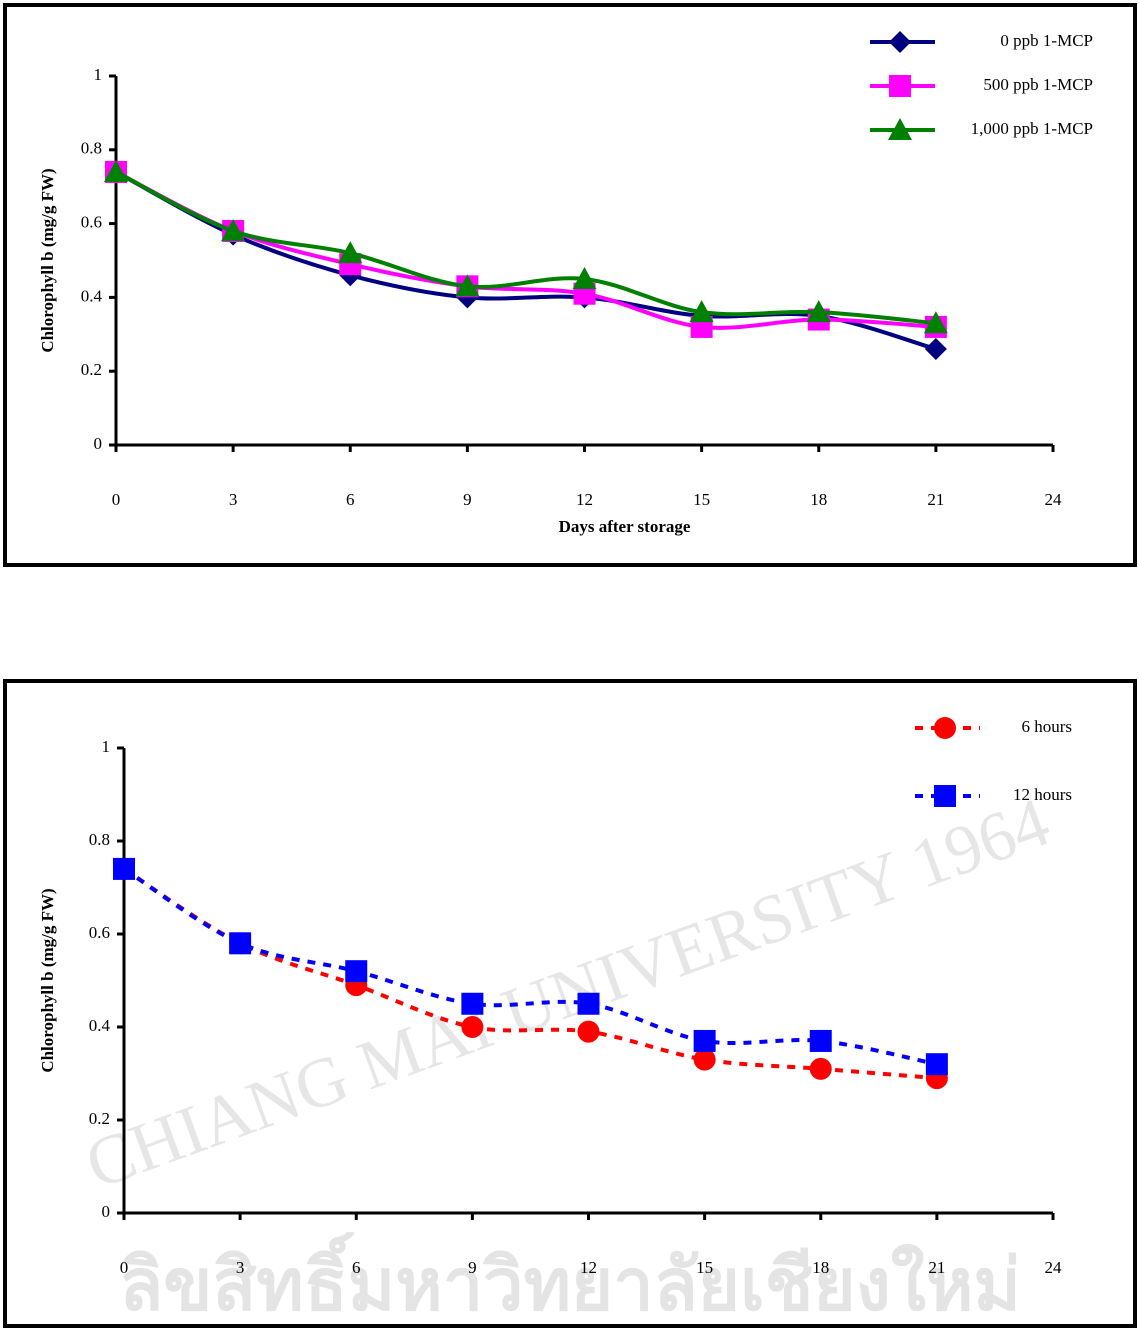  I want to click on x-axis-title: Days after storage, so click(625, 526).